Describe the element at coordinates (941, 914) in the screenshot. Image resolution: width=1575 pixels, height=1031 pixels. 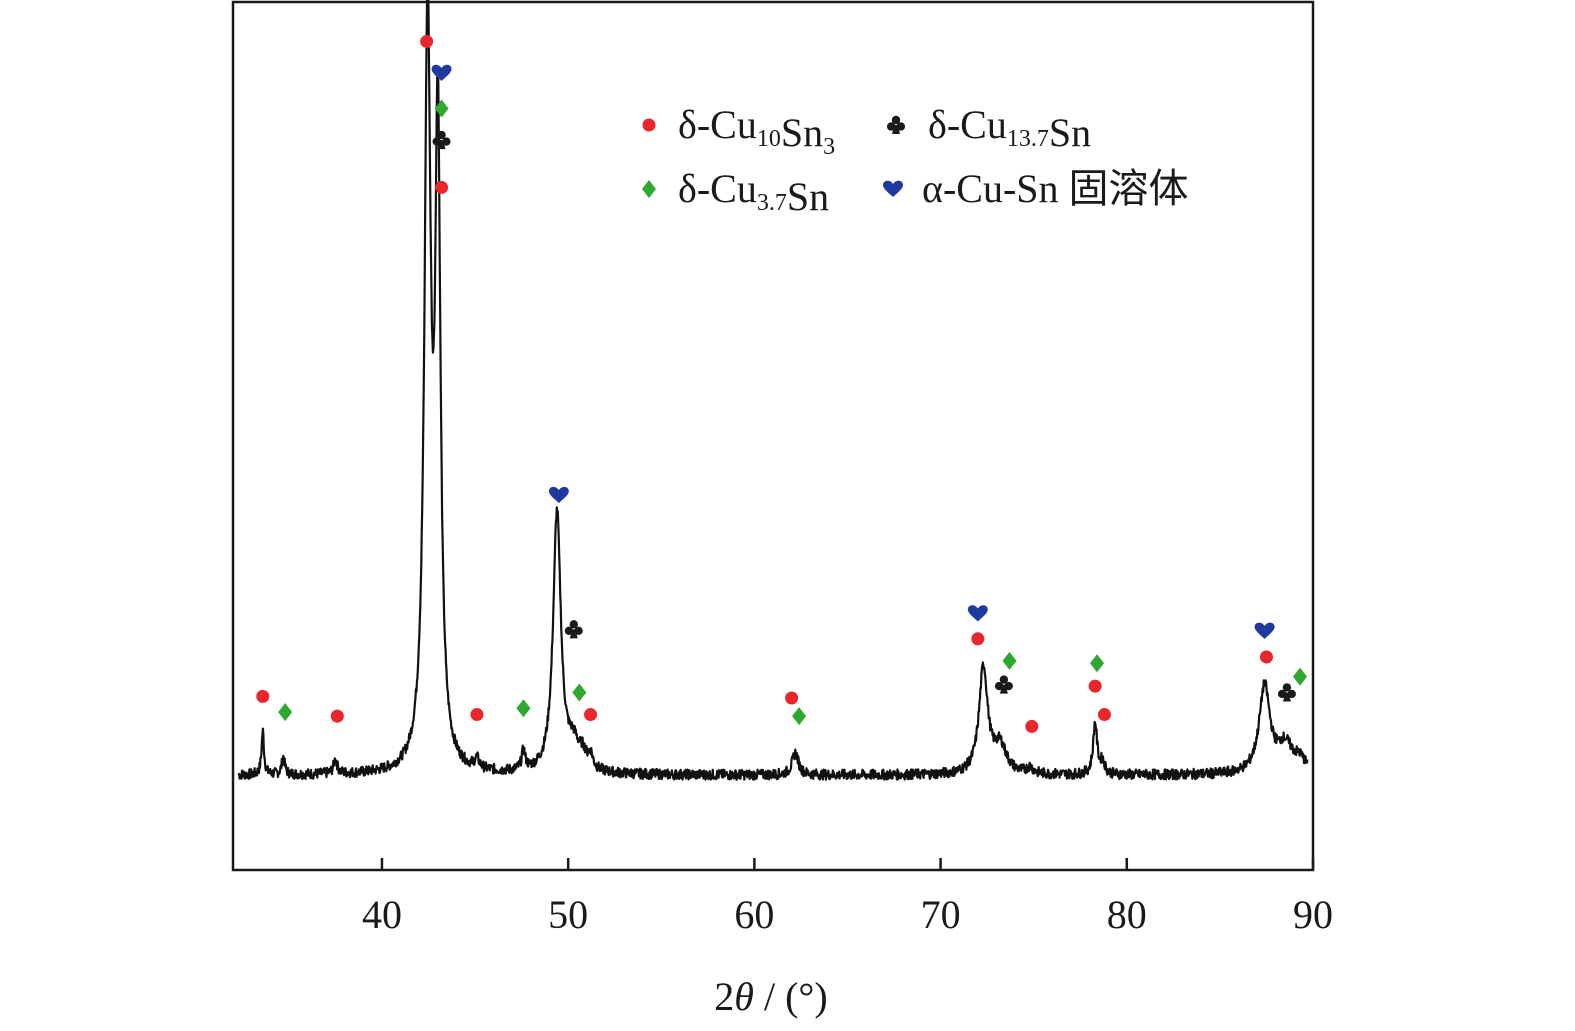
I see `x-tick-label: 70` at that location.